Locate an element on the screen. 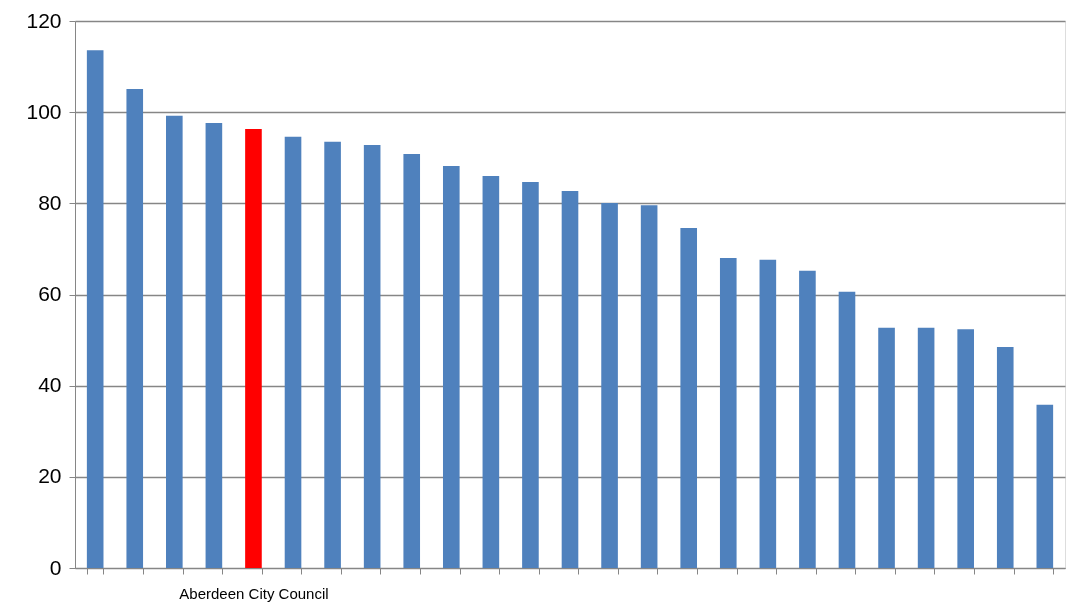 This screenshot has width=1068, height=607. y-tick-label: 20 is located at coordinates (50, 476).